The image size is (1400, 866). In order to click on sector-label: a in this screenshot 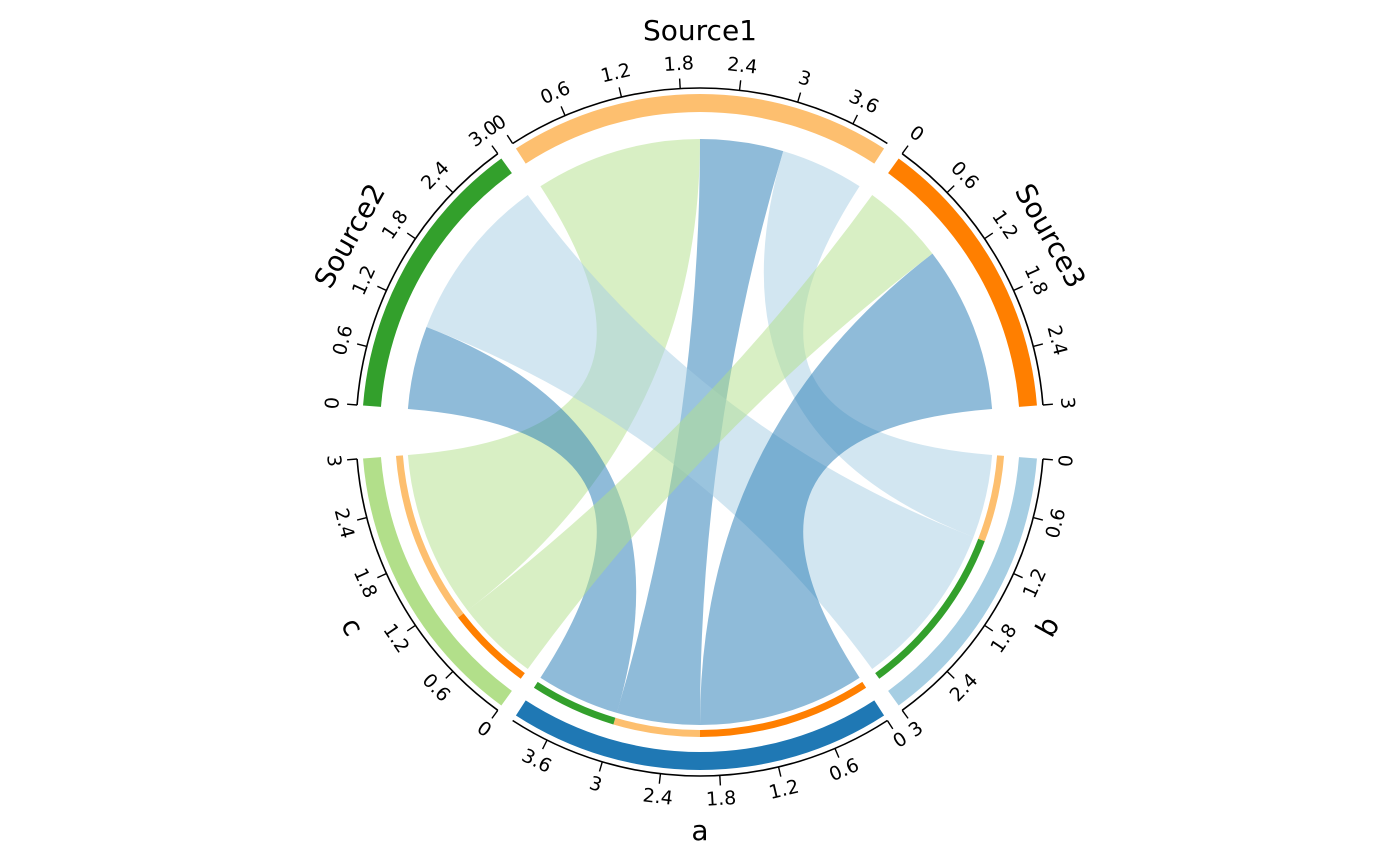, I will do `click(699, 830)`.